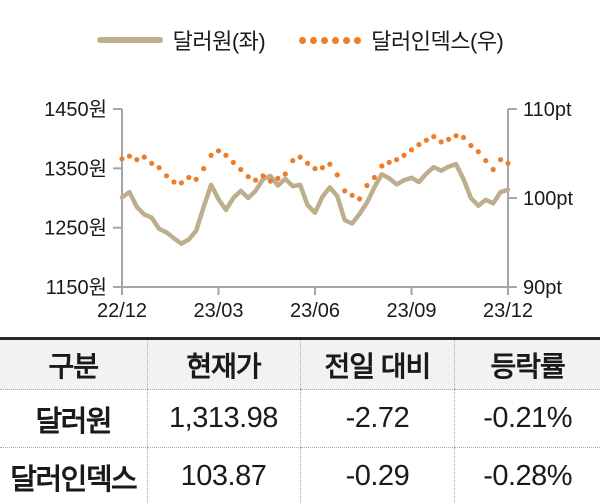 This screenshot has width=600, height=504. I want to click on dollar-index-dots-swatch, so click(330, 40).